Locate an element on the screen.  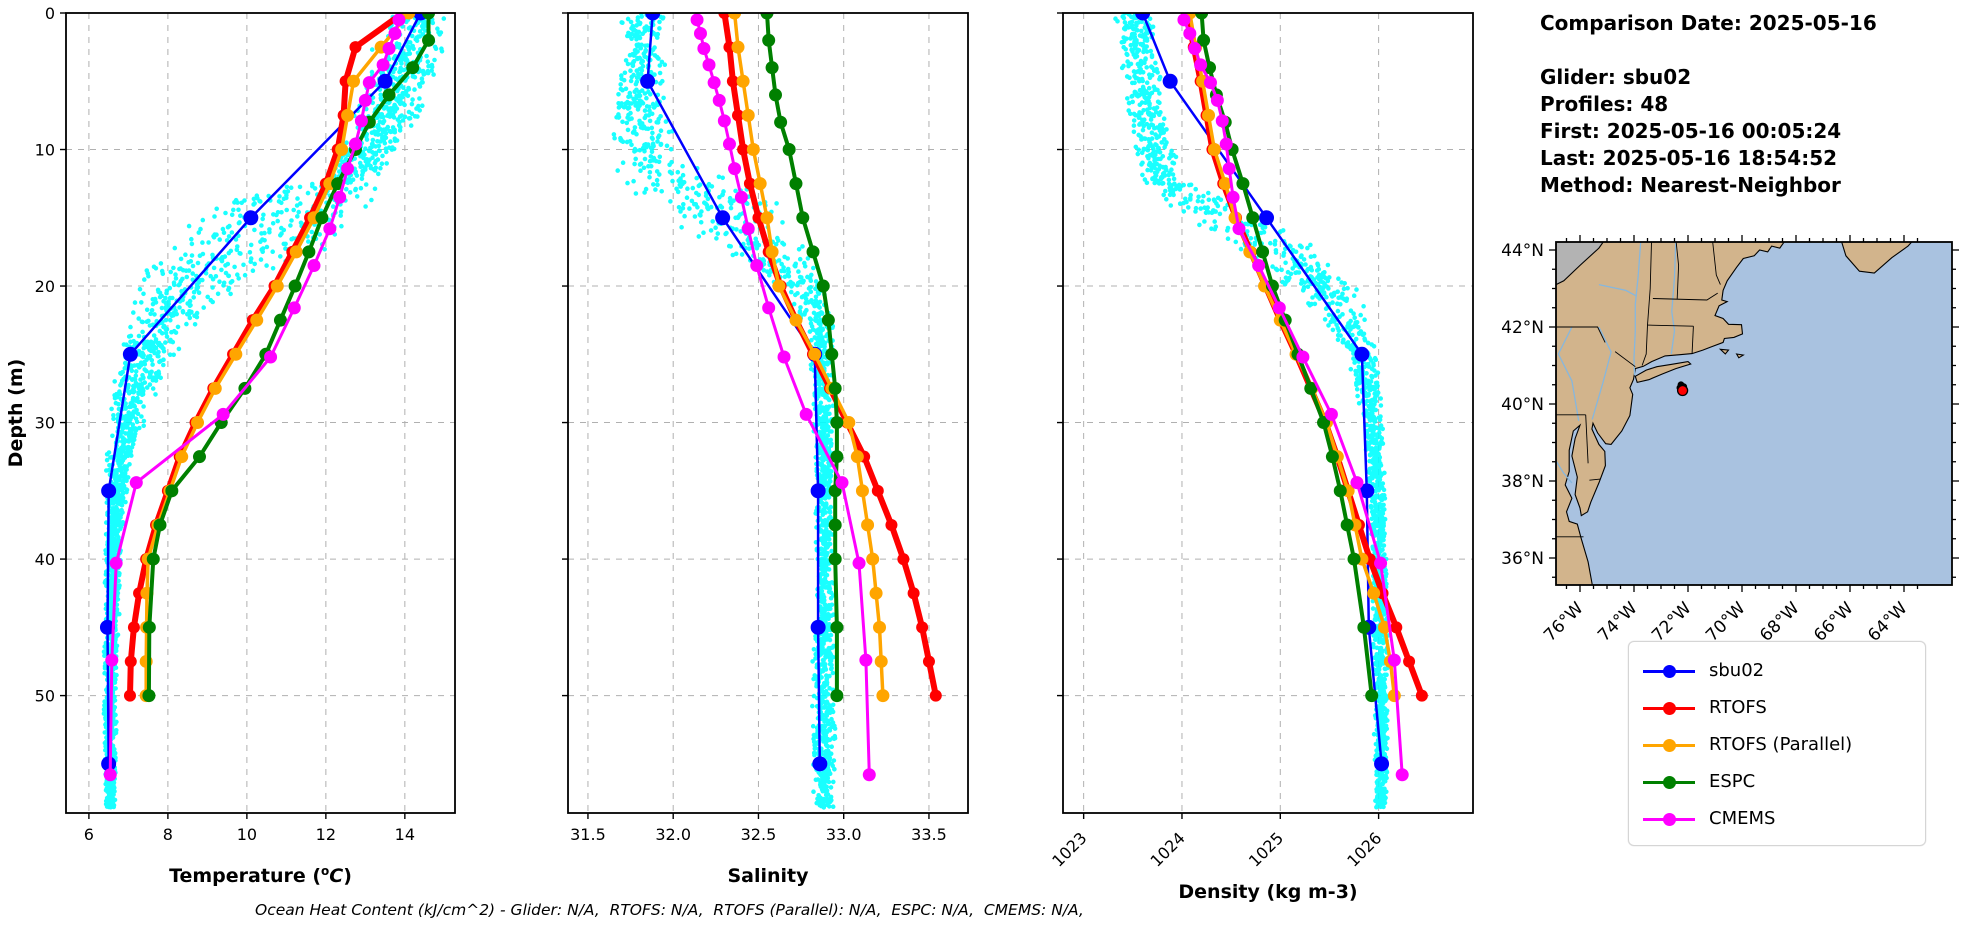
depth-tick-label: 40 is located at coordinates (45, 559).